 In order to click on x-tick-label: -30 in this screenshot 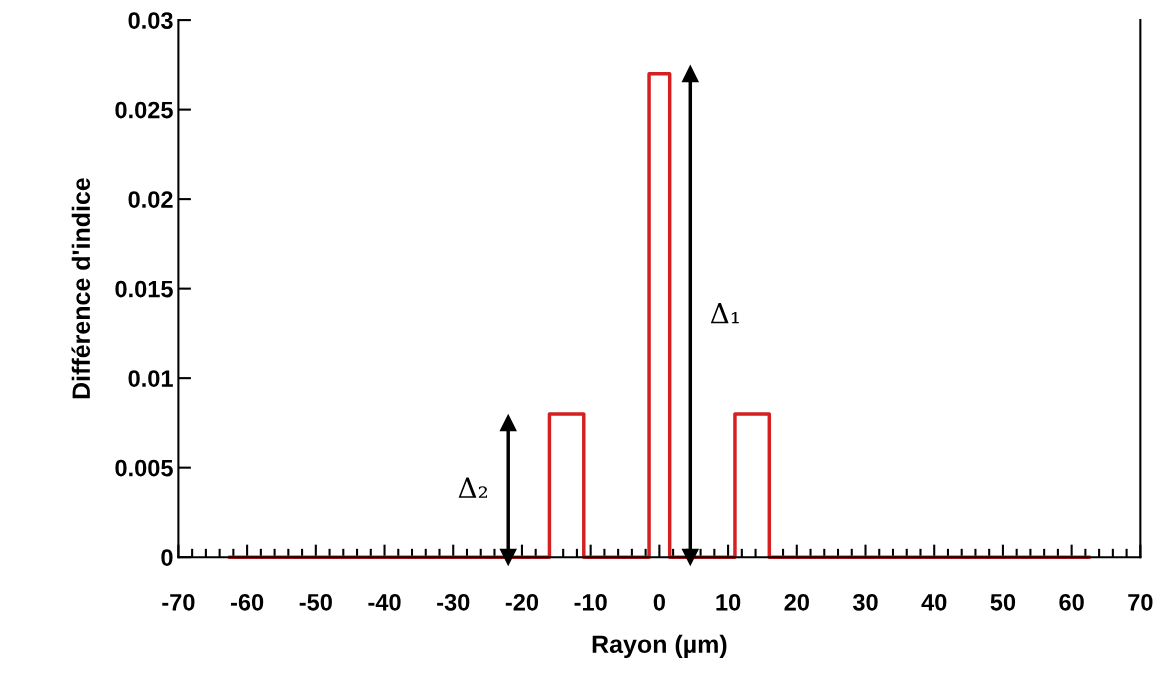, I will do `click(453, 602)`.